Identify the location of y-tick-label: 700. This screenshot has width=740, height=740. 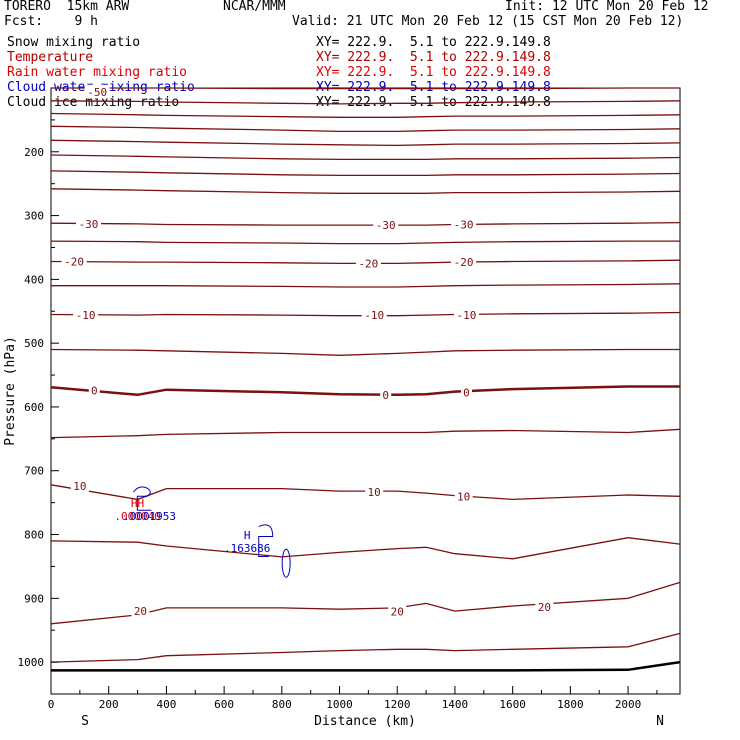
(34, 471).